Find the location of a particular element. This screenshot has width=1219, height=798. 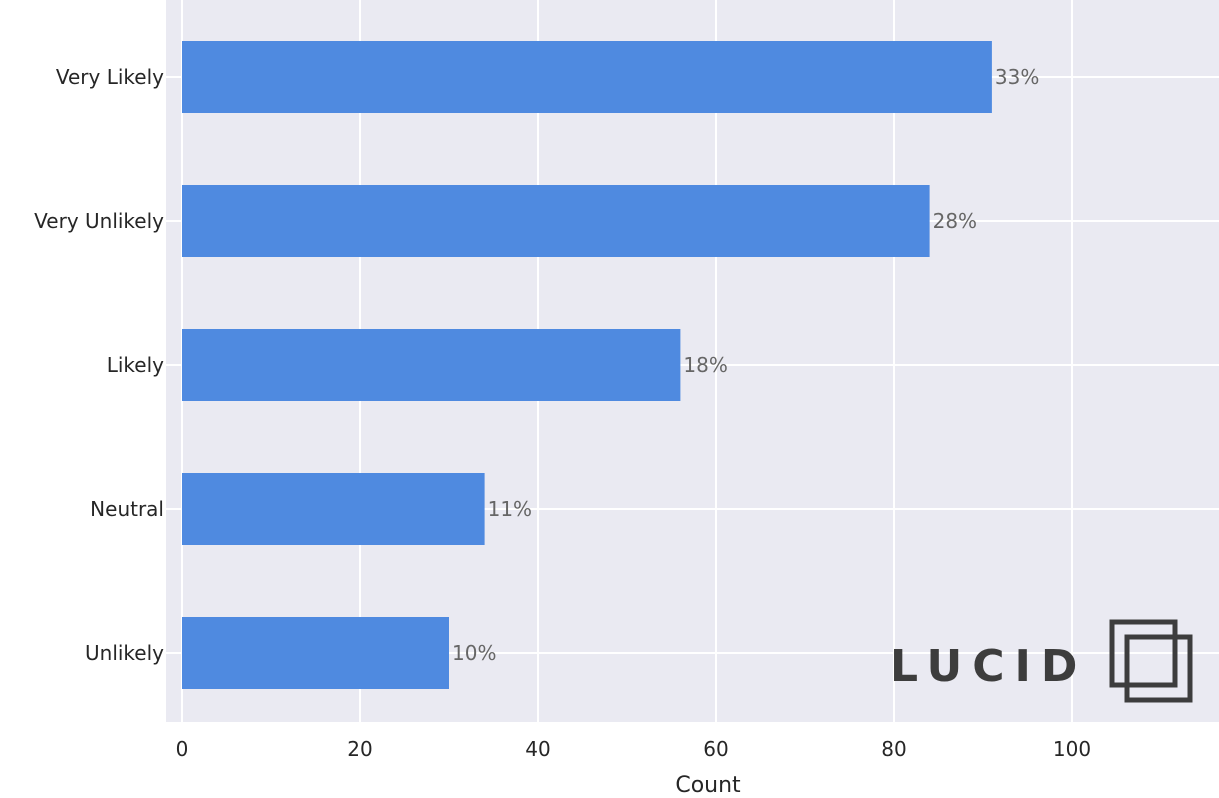

x-tick-label: 80 is located at coordinates (893, 749).